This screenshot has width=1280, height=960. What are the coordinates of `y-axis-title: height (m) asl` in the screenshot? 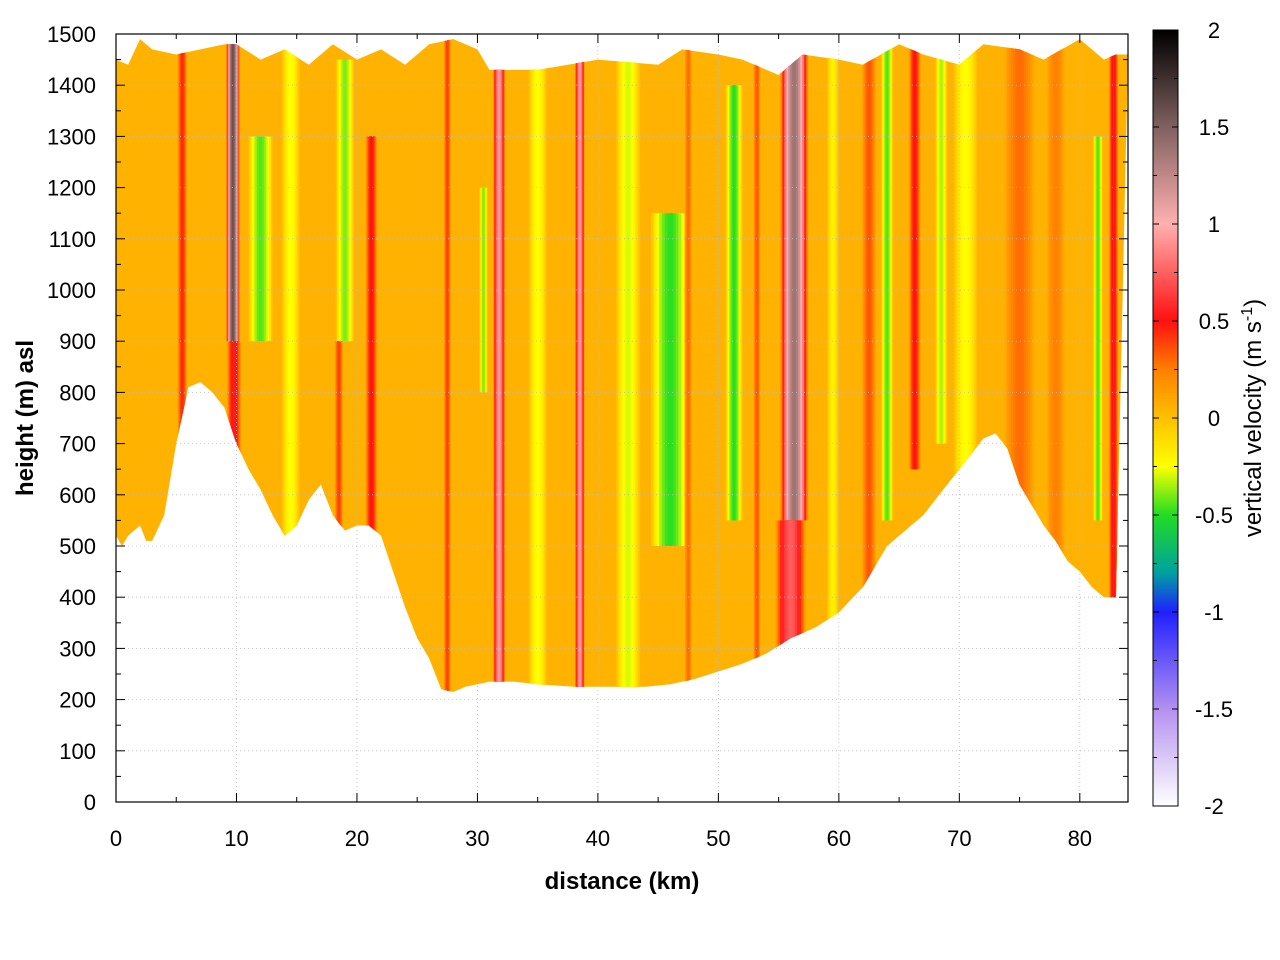 It's located at (25, 418).